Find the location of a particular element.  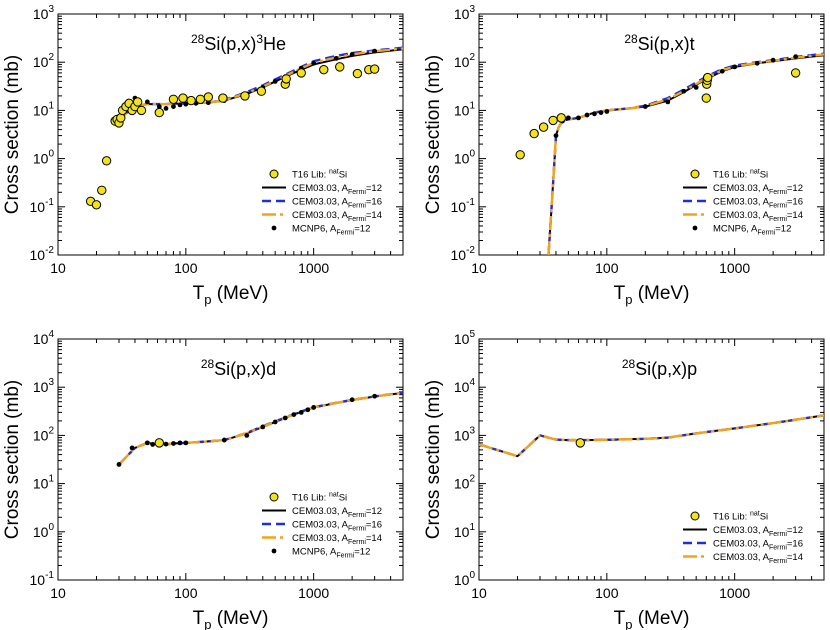

y-tick-label: 10⁵ is located at coordinates (465, 338).